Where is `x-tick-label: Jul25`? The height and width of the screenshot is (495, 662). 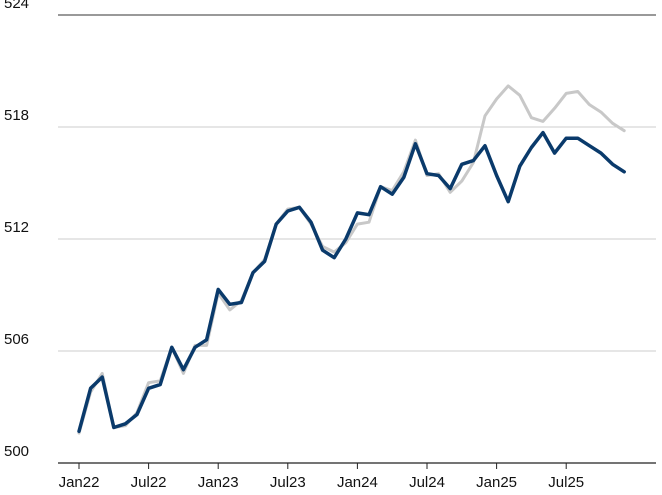 x-tick-label: Jul25 is located at coordinates (566, 482).